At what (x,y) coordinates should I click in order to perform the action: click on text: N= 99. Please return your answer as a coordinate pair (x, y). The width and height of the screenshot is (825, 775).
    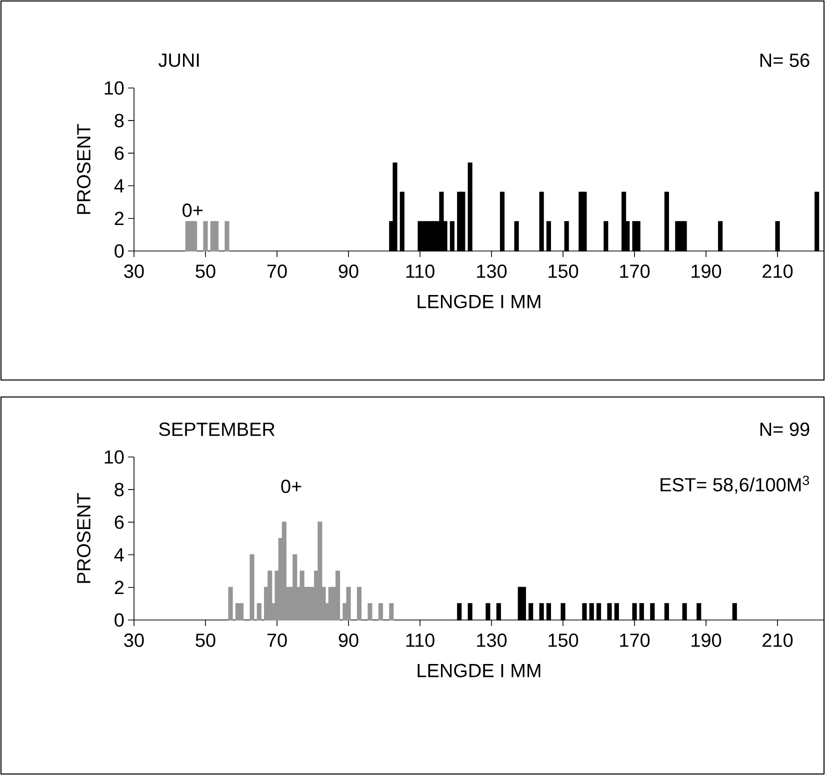
    Looking at the image, I should click on (785, 429).